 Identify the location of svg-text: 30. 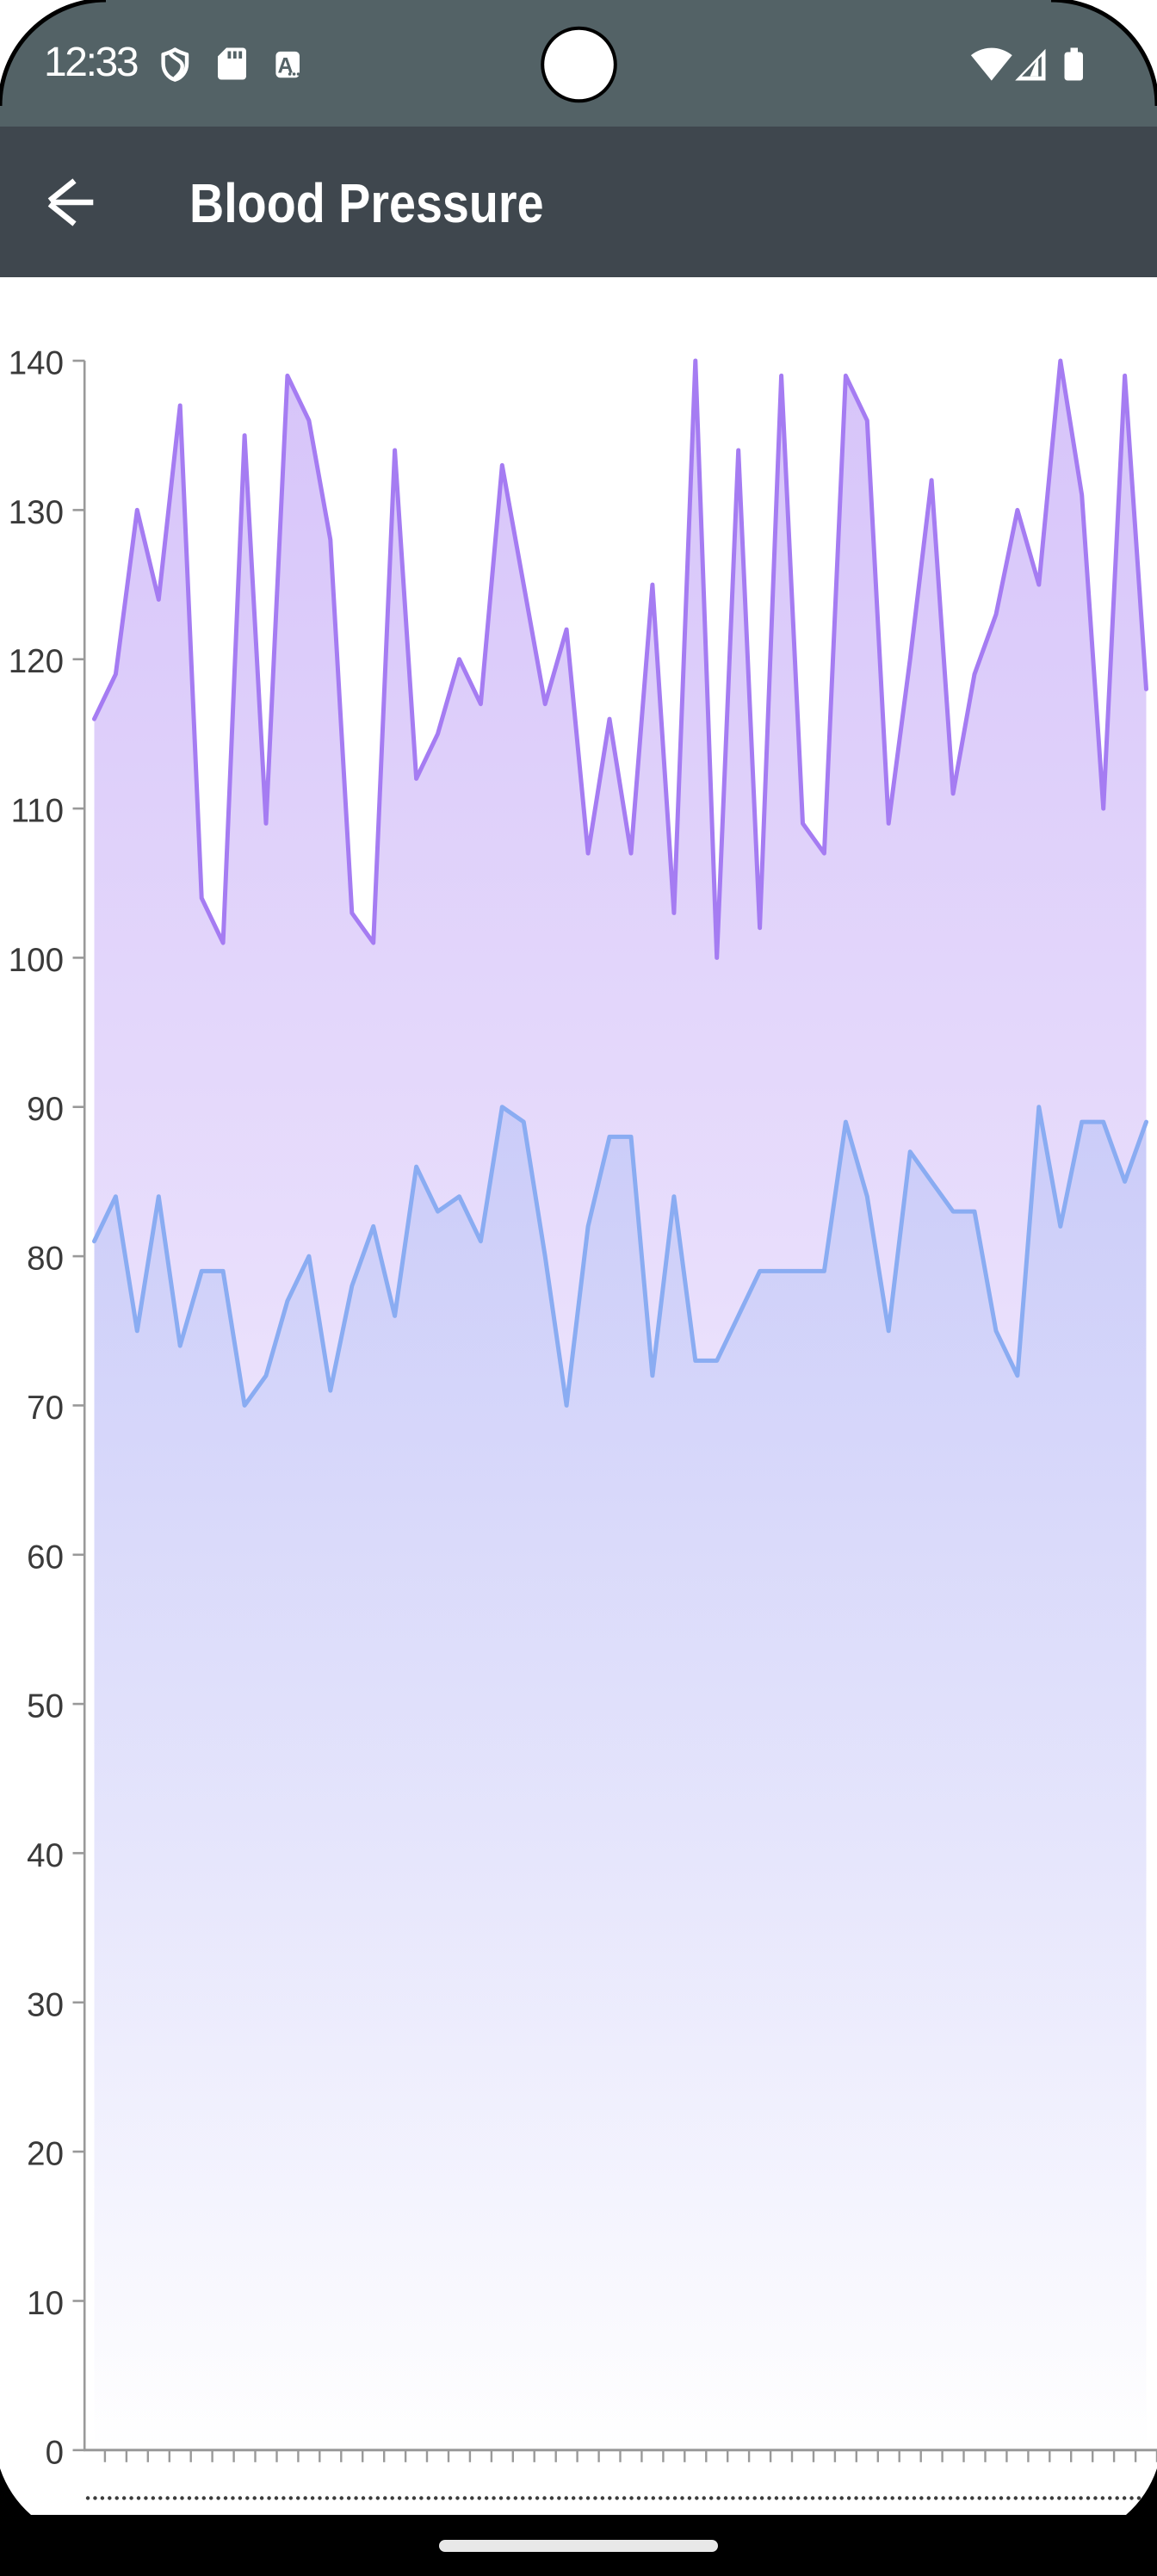
(46, 2005).